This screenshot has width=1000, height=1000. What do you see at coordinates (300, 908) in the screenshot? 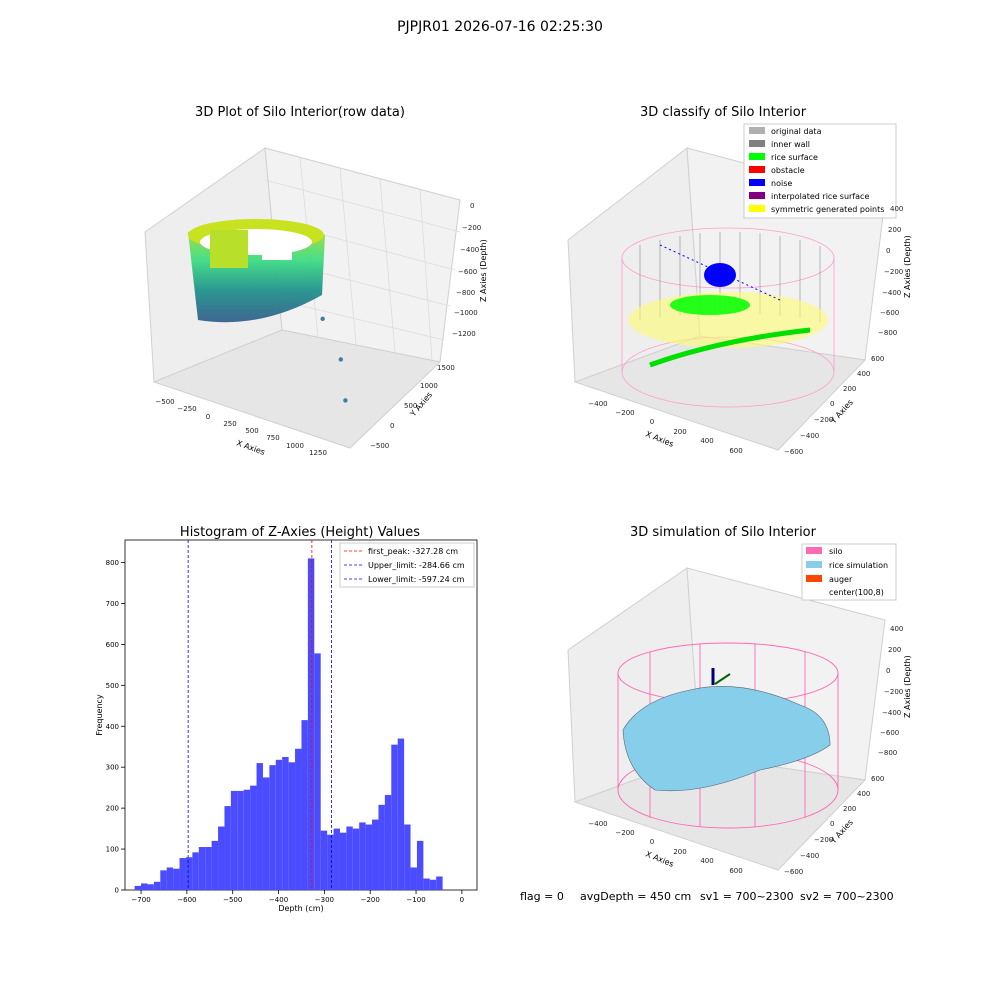
I see `histogram-xlabel: Depth (cm)` at bounding box center [300, 908].